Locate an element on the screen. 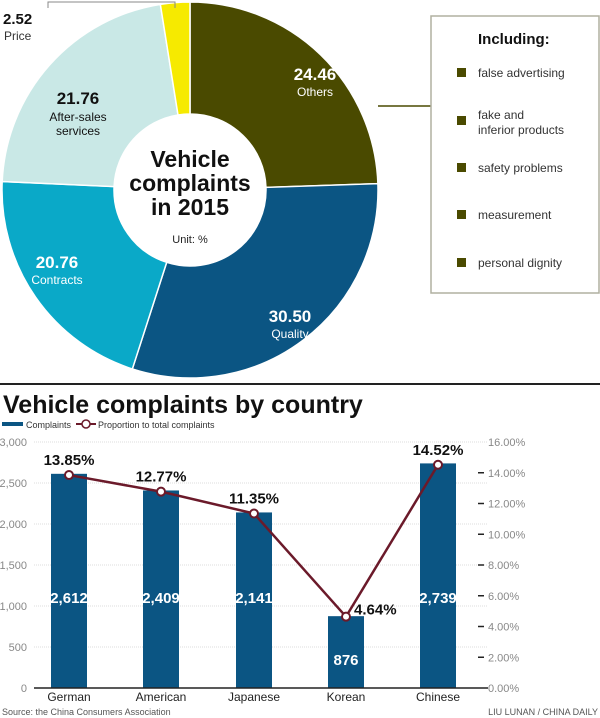  bar-value-label: 876 is located at coordinates (345, 660).